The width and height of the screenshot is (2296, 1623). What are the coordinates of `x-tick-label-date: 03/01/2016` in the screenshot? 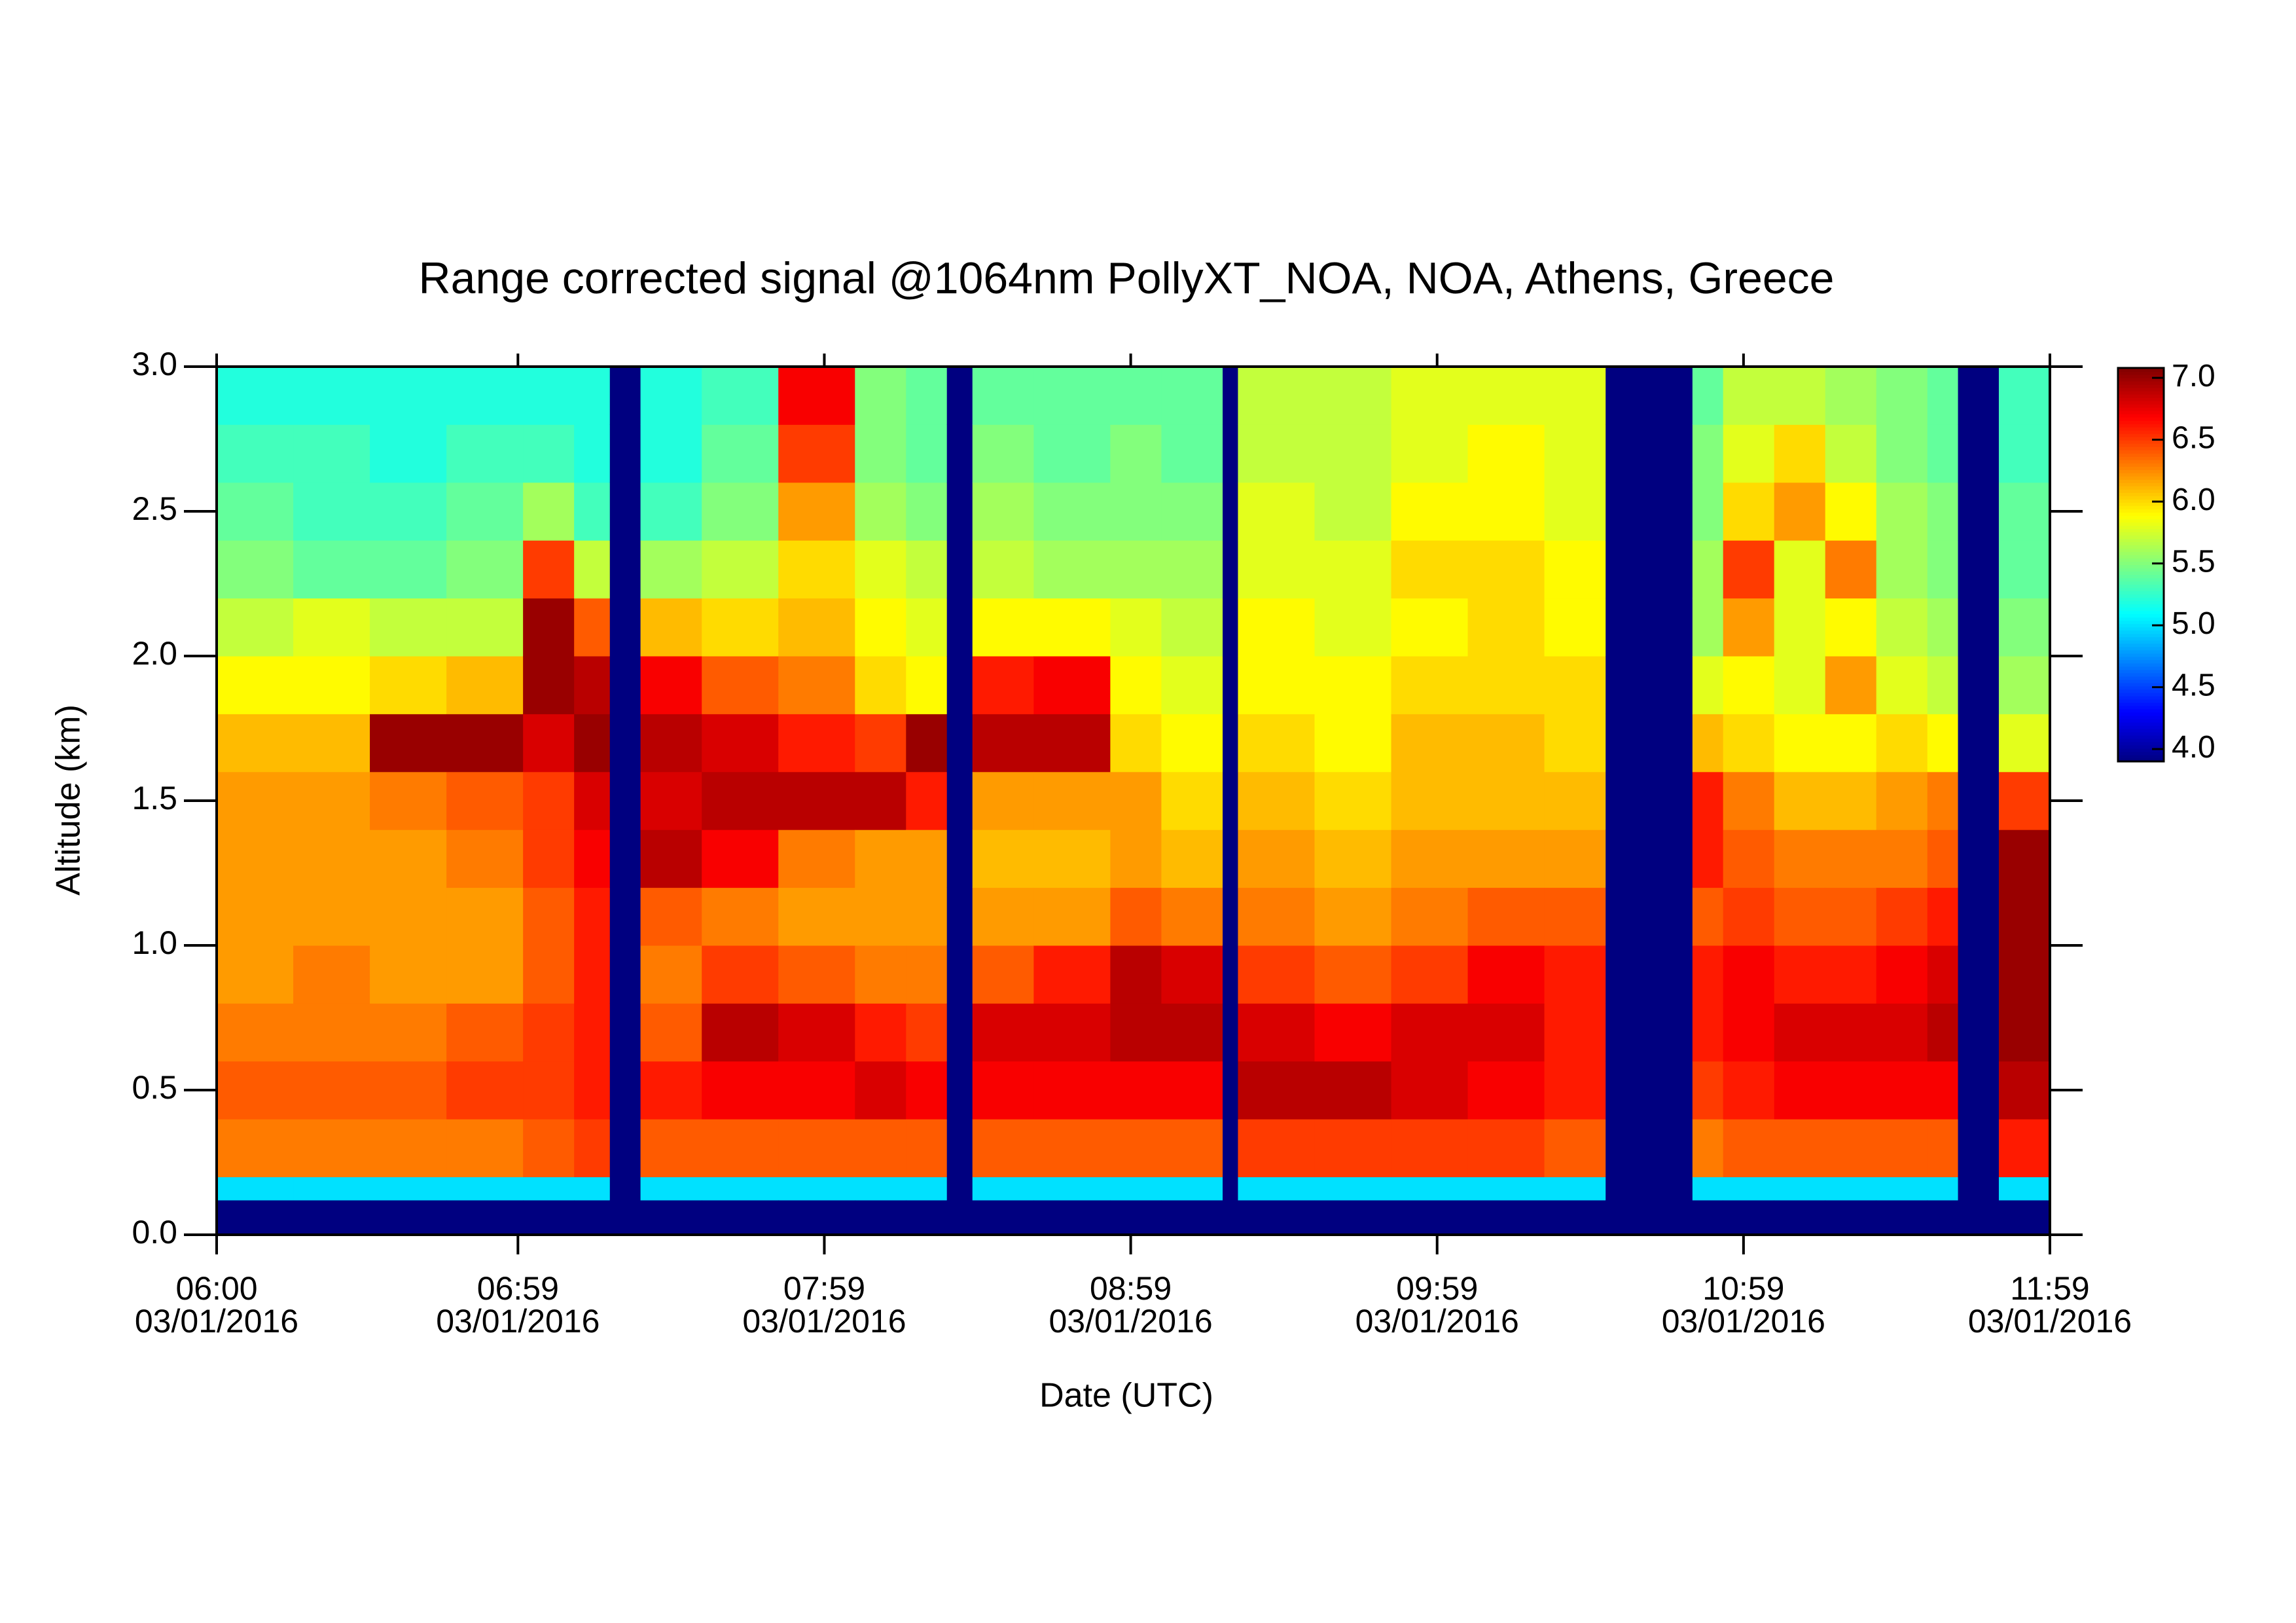 It's located at (1437, 1321).